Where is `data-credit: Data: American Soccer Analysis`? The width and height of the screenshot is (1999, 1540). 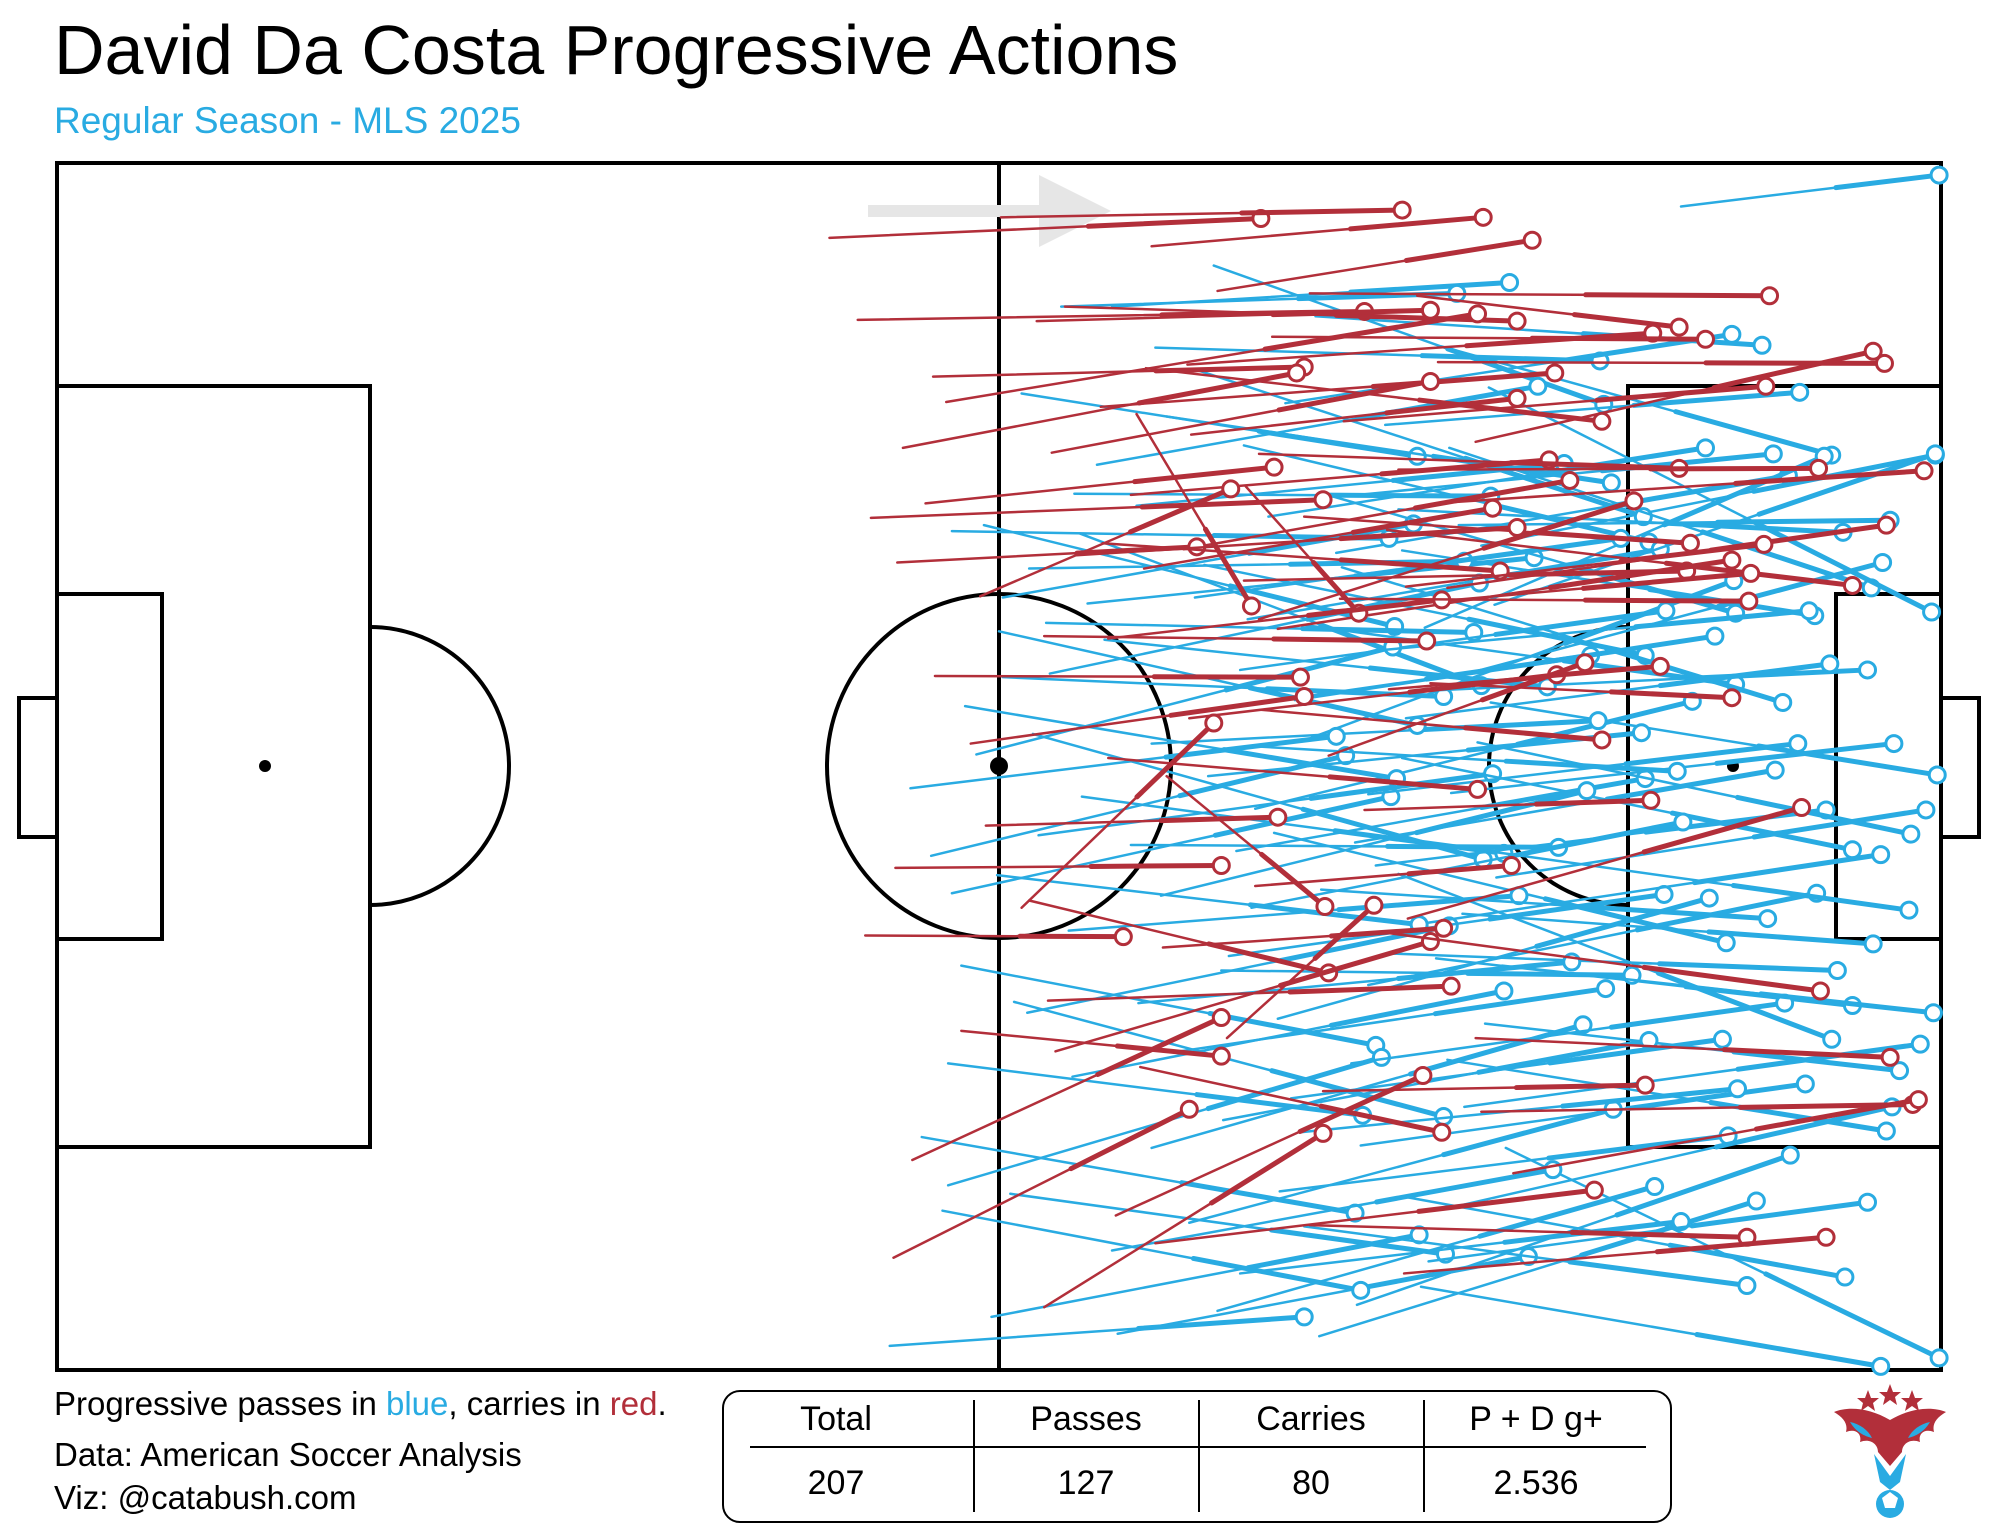 data-credit: Data: American Soccer Analysis is located at coordinates (288, 1454).